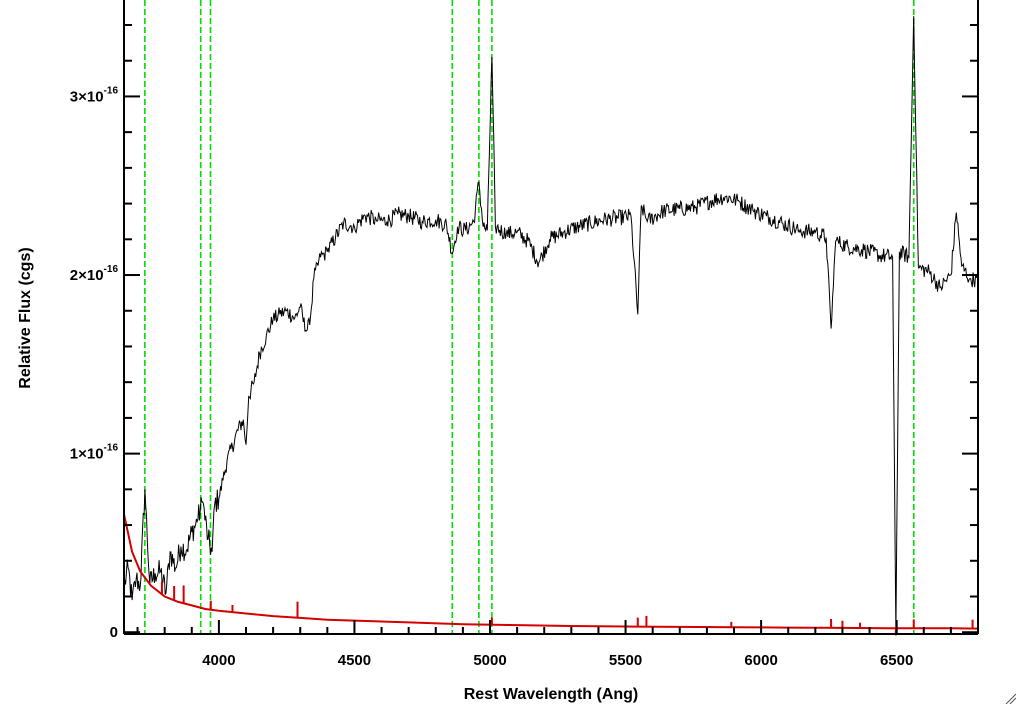  Describe the element at coordinates (94, 95) in the screenshot. I see `y-tick-label-3: 3×10⁻¹⁶` at that location.